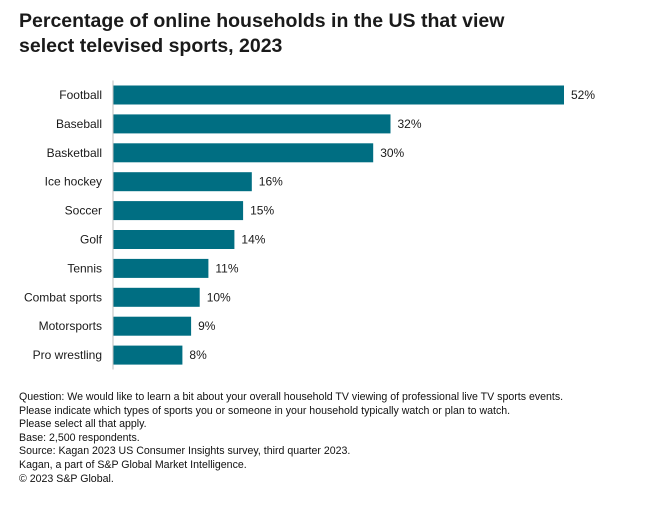  Describe the element at coordinates (152, 326) in the screenshot. I see `bar-motorsports` at that location.